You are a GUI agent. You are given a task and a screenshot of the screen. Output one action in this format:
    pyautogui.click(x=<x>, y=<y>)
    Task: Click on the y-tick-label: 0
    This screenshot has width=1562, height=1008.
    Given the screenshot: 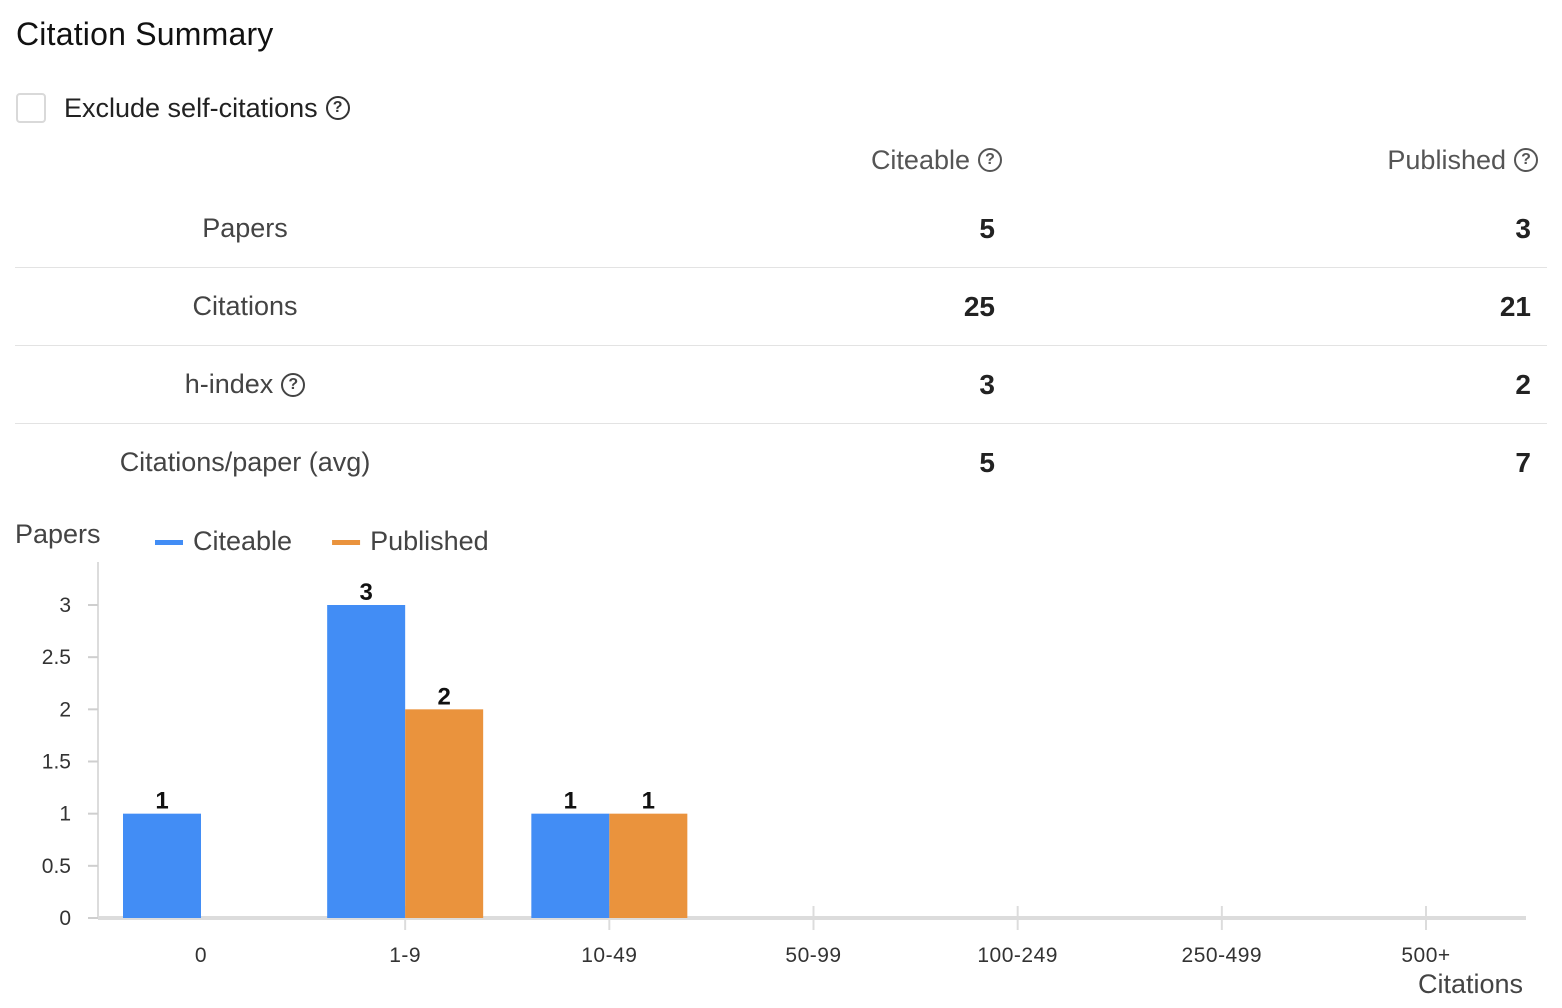 What is the action you would take?
    pyautogui.click(x=65, y=918)
    